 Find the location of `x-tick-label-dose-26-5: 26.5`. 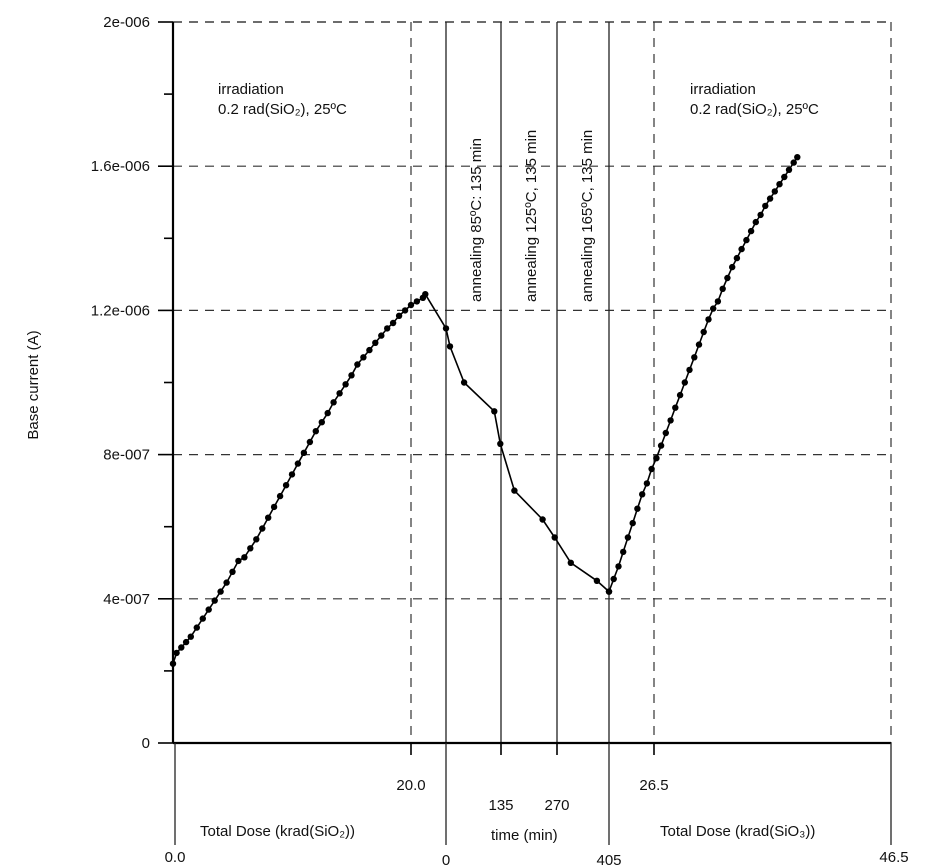

x-tick-label-dose-26-5: 26.5 is located at coordinates (653, 785).